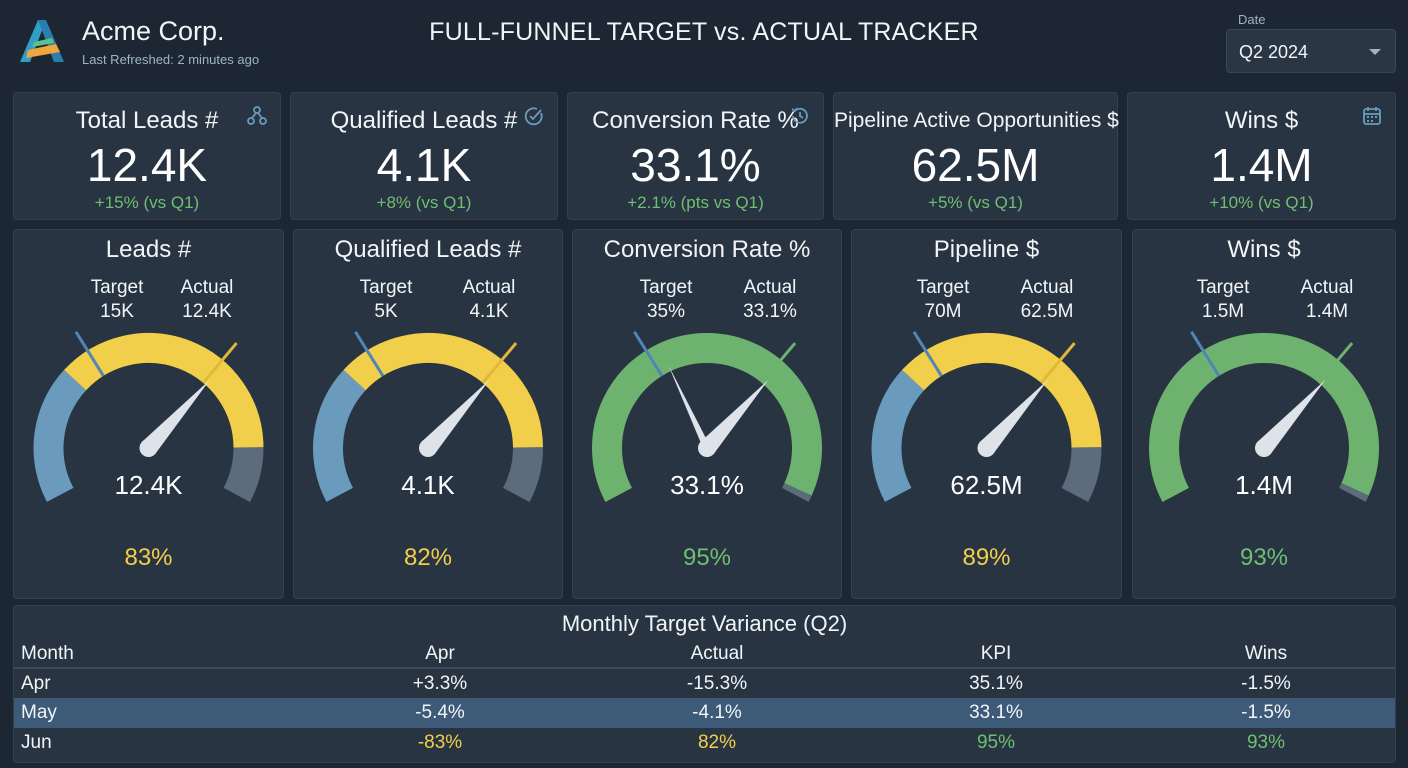  Describe the element at coordinates (707, 485) in the screenshot. I see `gauge-value: 33.1%` at that location.